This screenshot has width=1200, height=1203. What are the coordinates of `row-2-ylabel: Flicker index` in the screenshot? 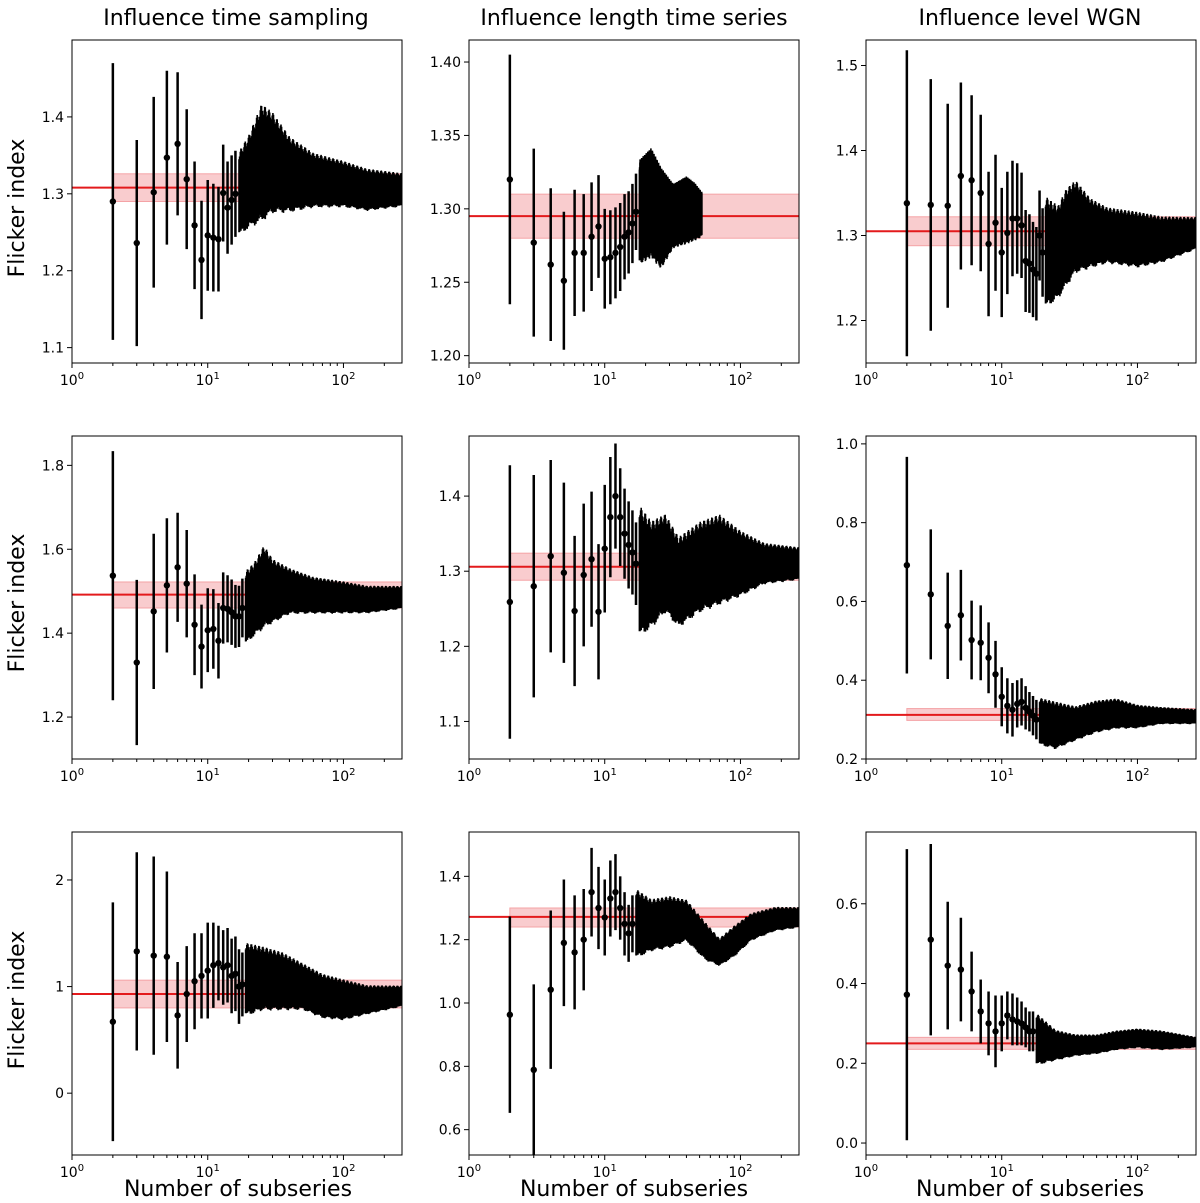 It's located at (17, 603).